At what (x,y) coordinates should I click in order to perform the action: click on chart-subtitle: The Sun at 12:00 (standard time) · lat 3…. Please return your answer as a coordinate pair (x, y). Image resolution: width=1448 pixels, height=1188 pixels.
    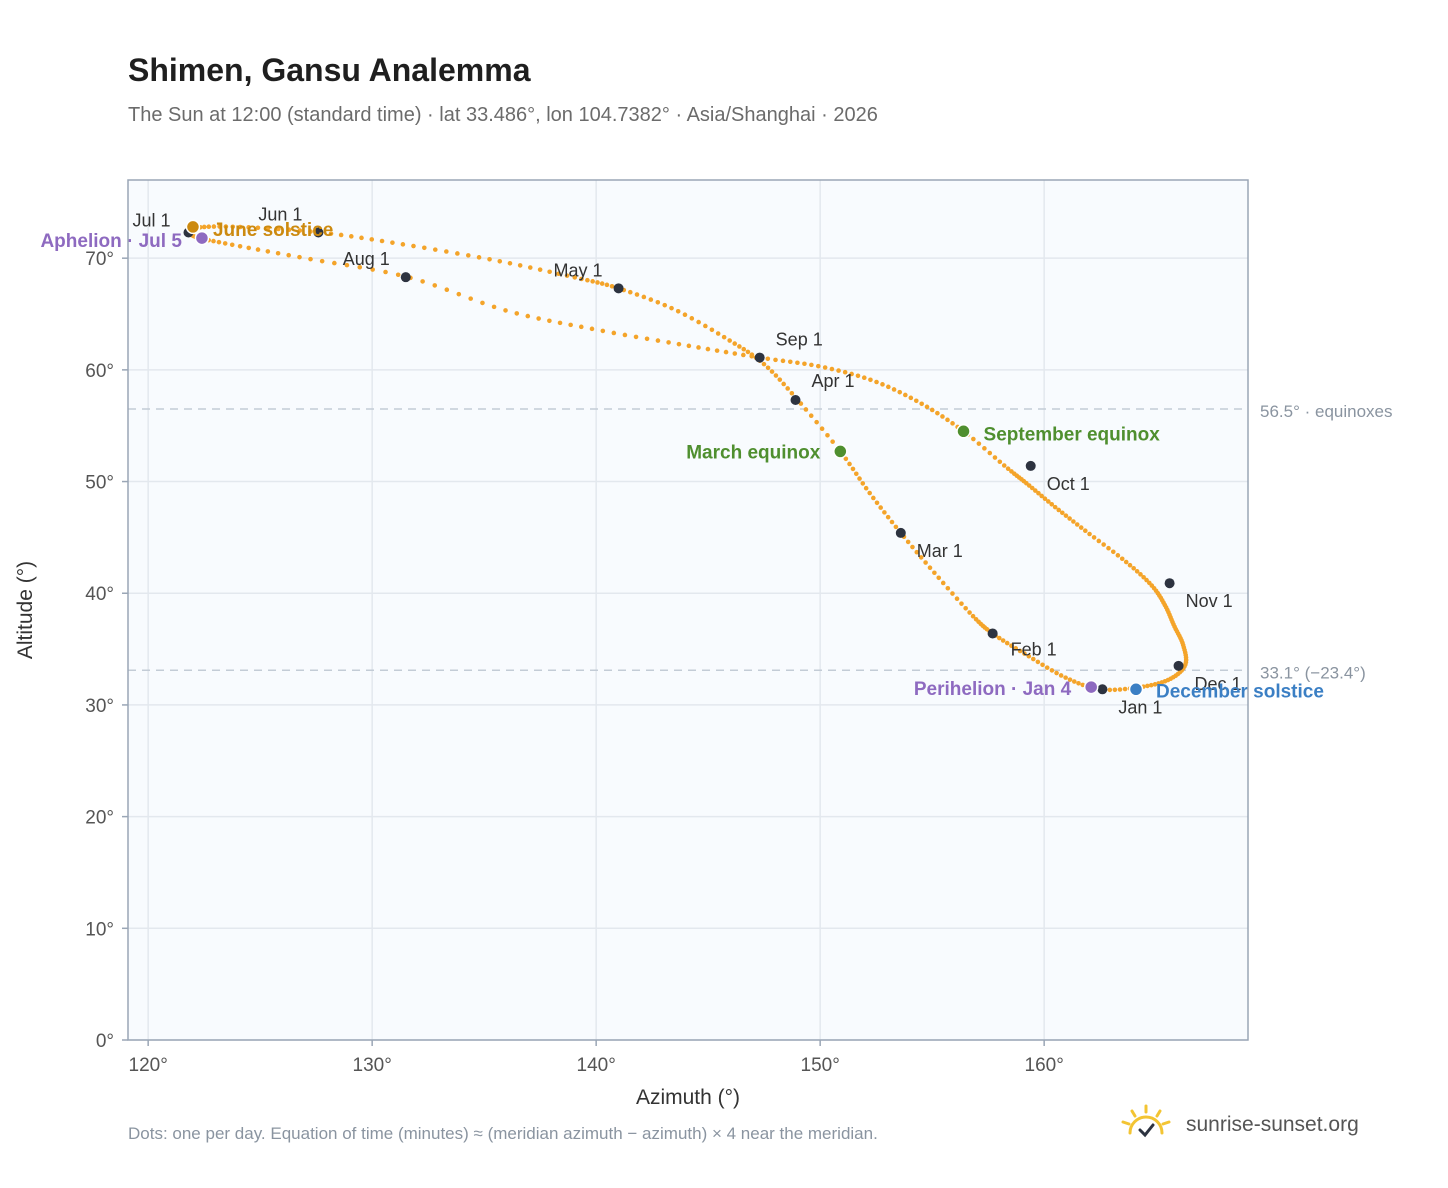
    Looking at the image, I should click on (503, 115).